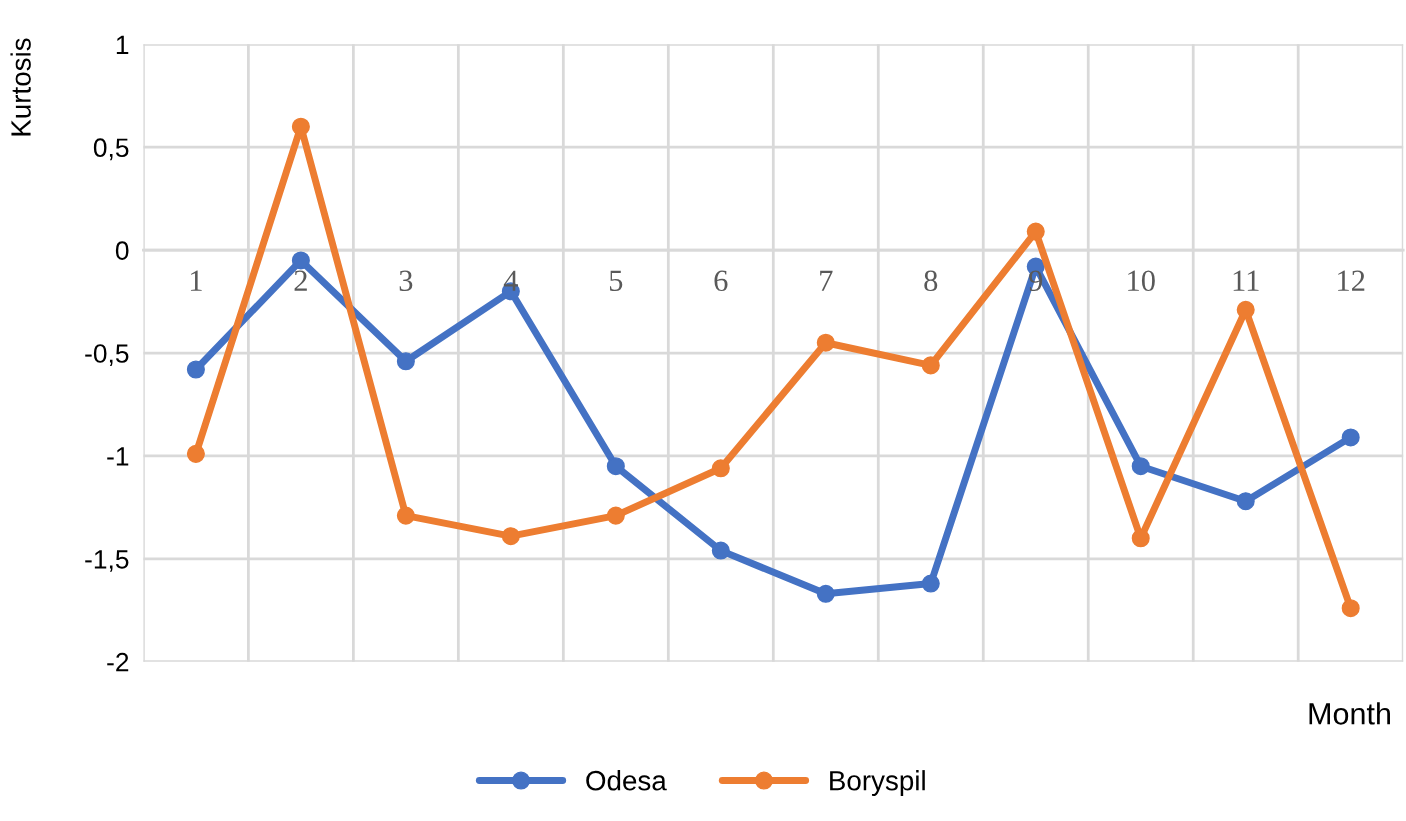  I want to click on y-tick-label: 1, so click(122, 44).